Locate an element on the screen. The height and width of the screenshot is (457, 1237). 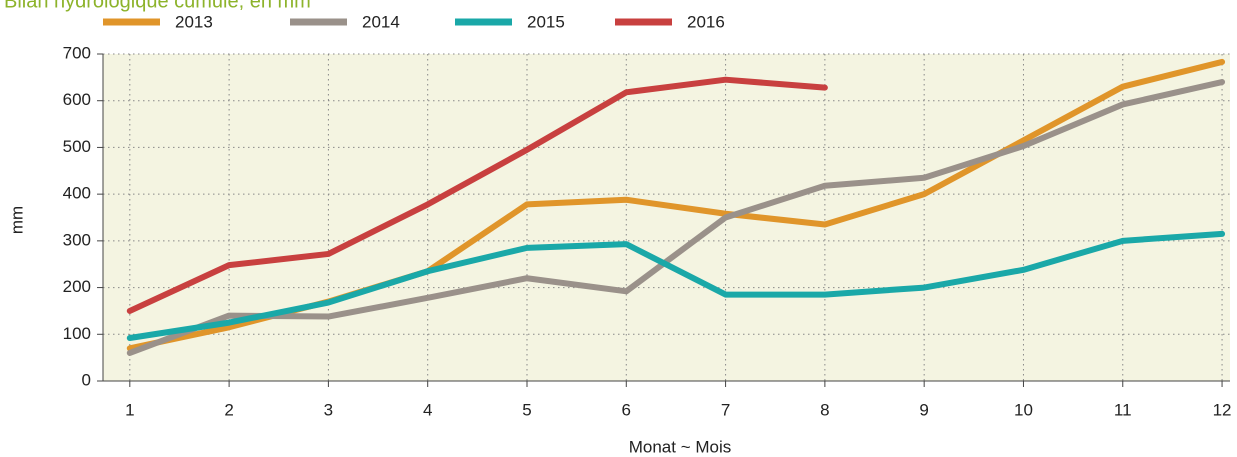
x-tick-label: 9 is located at coordinates (923, 409).